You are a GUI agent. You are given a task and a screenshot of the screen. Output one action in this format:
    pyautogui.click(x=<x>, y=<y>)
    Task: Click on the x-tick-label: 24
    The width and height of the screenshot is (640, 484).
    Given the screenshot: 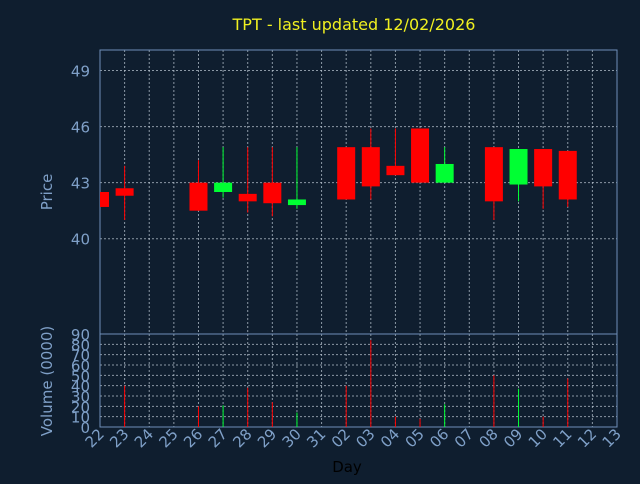 What is the action you would take?
    pyautogui.click(x=144, y=438)
    